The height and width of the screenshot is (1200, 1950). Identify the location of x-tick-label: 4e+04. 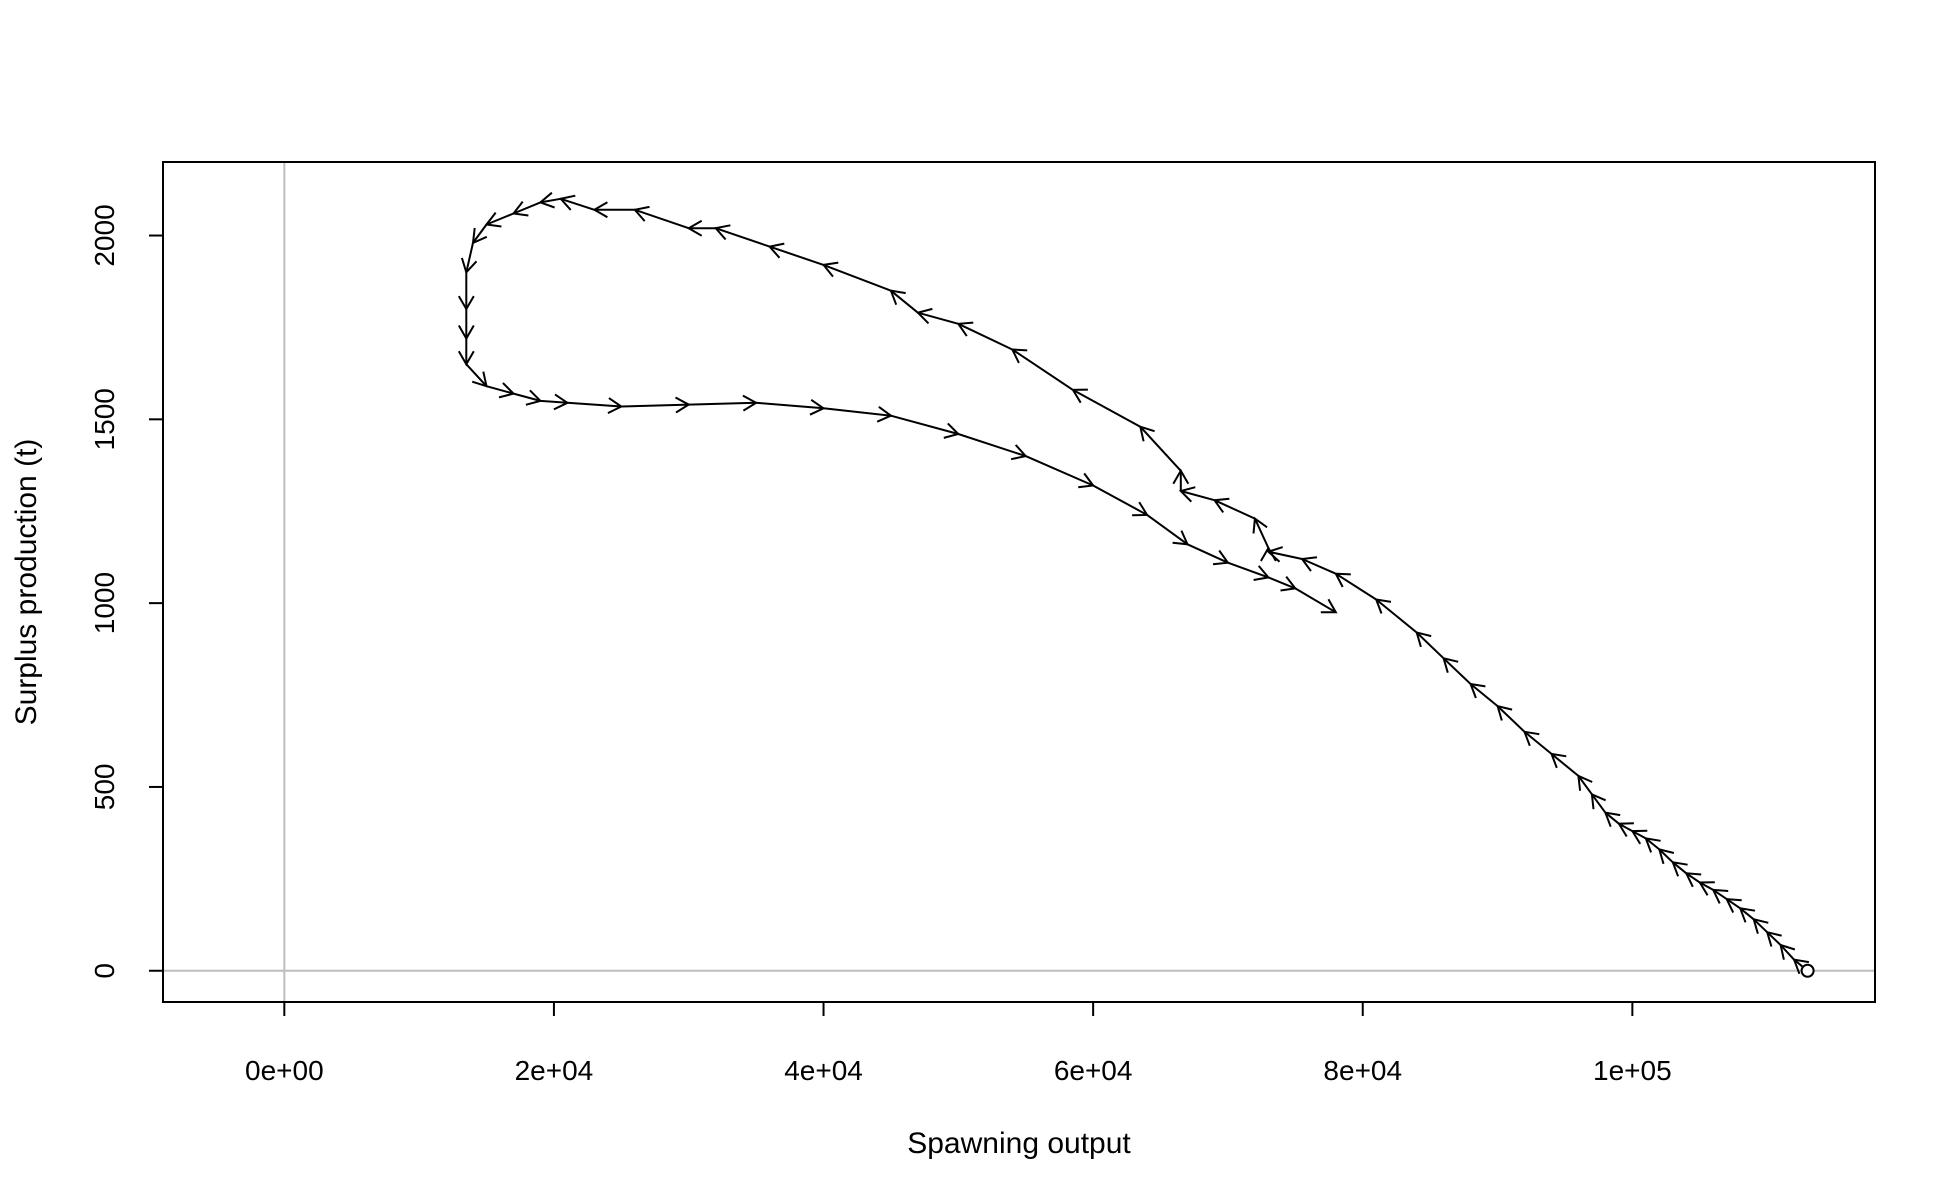
(823, 1070).